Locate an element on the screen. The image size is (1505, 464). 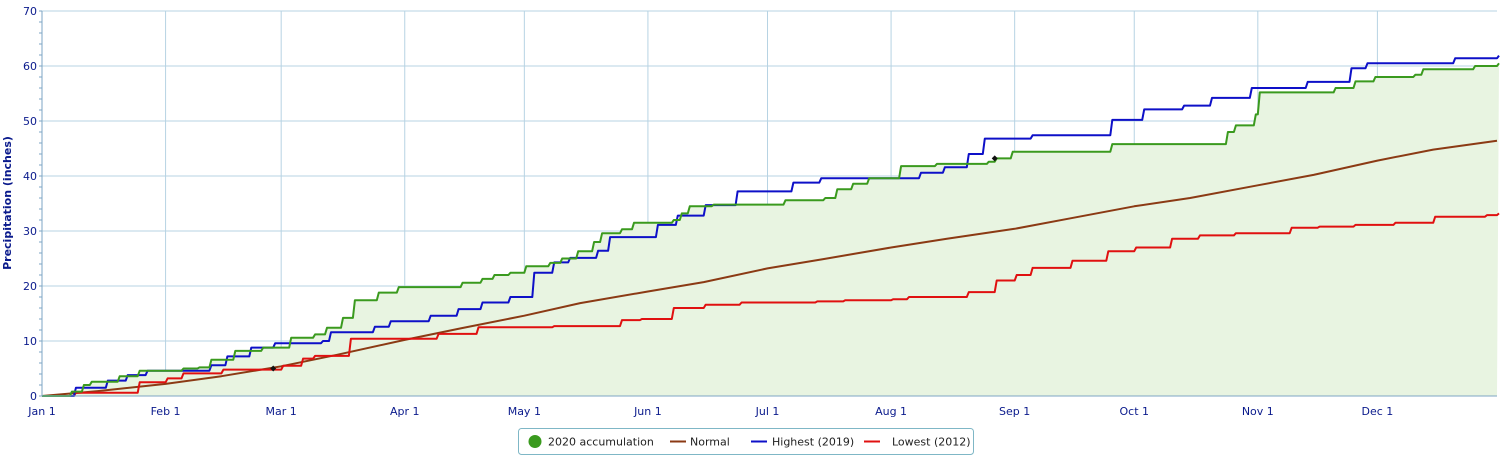
y-tick-label: 50 is located at coordinates (30, 121).